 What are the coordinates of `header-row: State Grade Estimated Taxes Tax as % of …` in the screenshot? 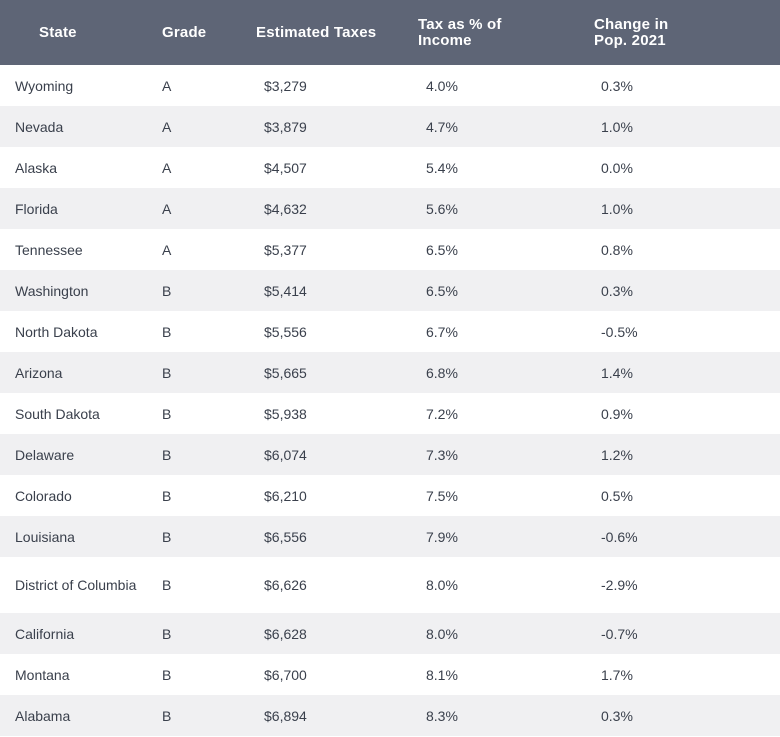 It's located at (390, 32).